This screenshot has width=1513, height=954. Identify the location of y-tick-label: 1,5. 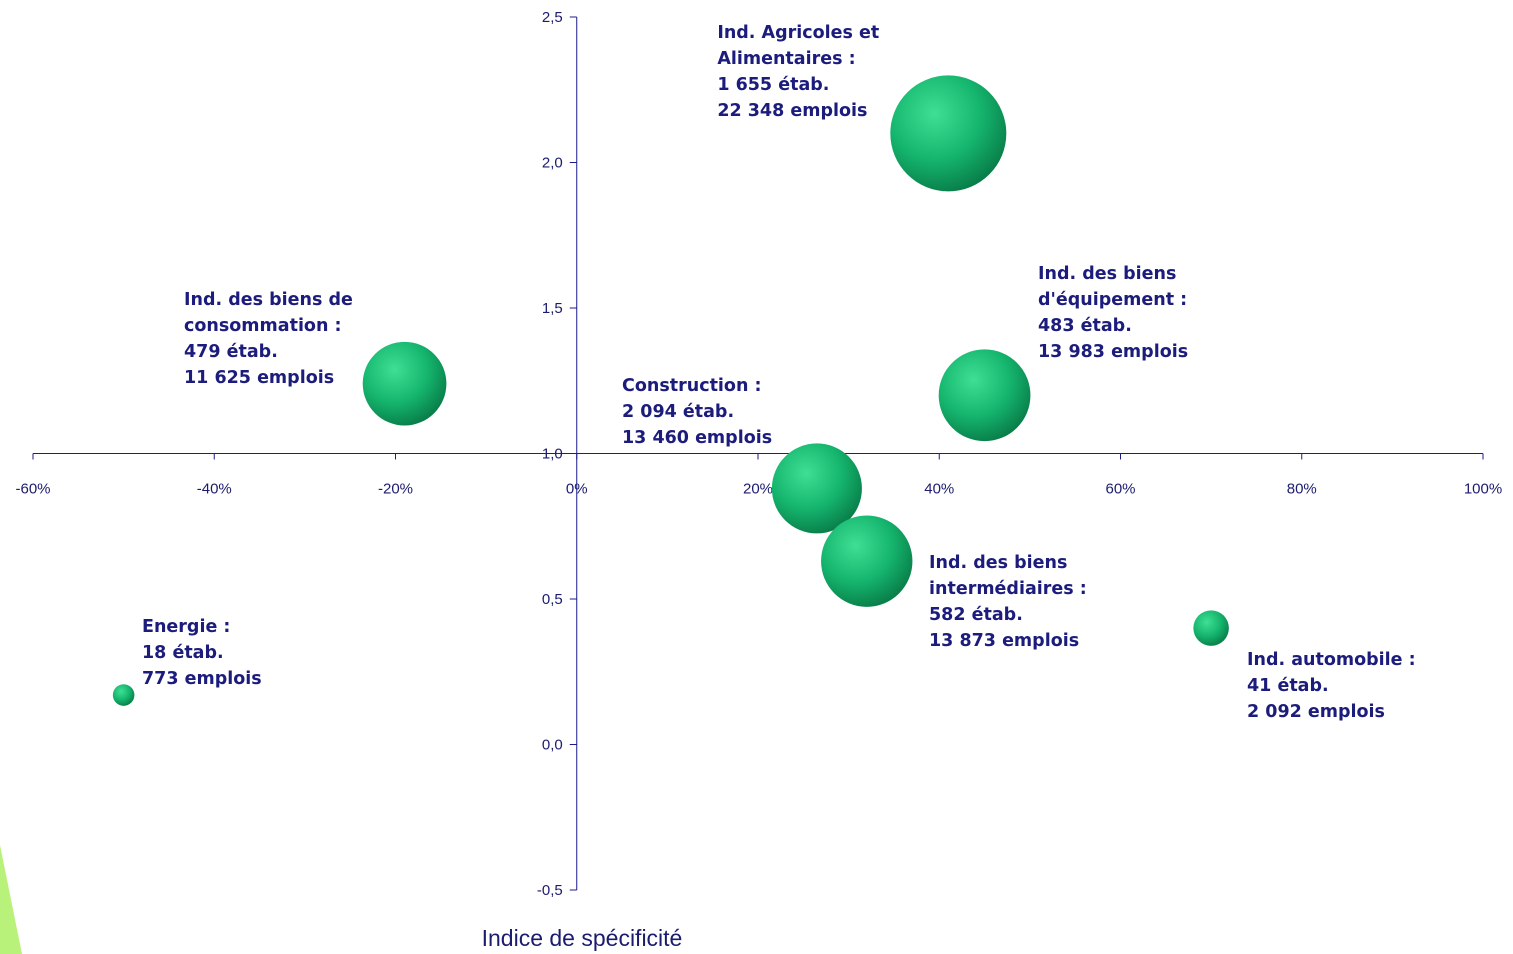
(552, 308).